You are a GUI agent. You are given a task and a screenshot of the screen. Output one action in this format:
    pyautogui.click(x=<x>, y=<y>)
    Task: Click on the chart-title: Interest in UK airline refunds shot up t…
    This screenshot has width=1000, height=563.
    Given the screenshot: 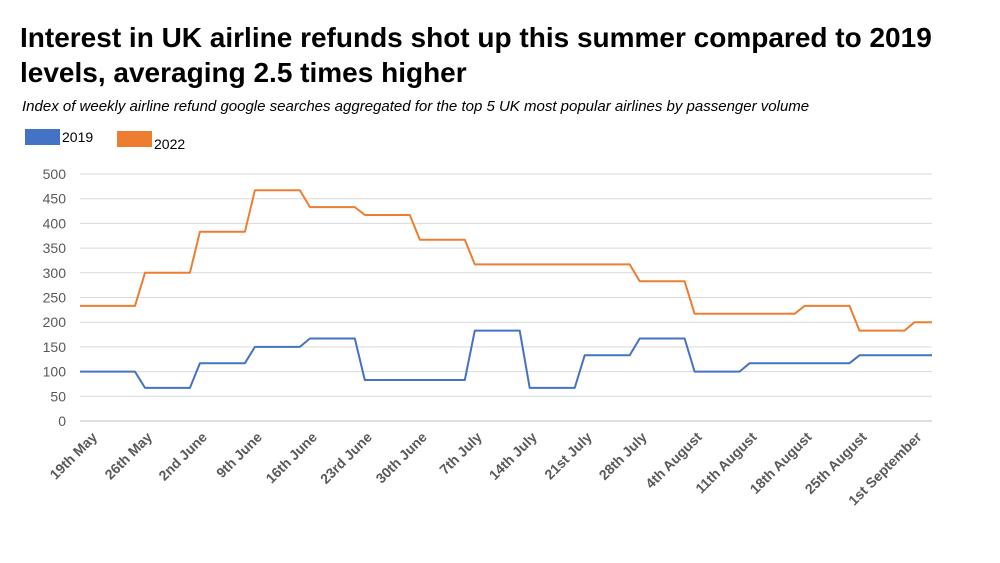 What is the action you would take?
    pyautogui.click(x=476, y=55)
    